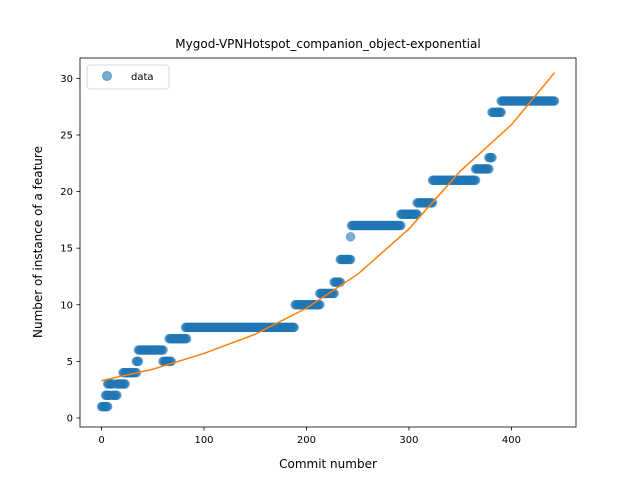 This screenshot has width=640, height=480. What do you see at coordinates (107, 76) in the screenshot?
I see `legend-marker` at bounding box center [107, 76].